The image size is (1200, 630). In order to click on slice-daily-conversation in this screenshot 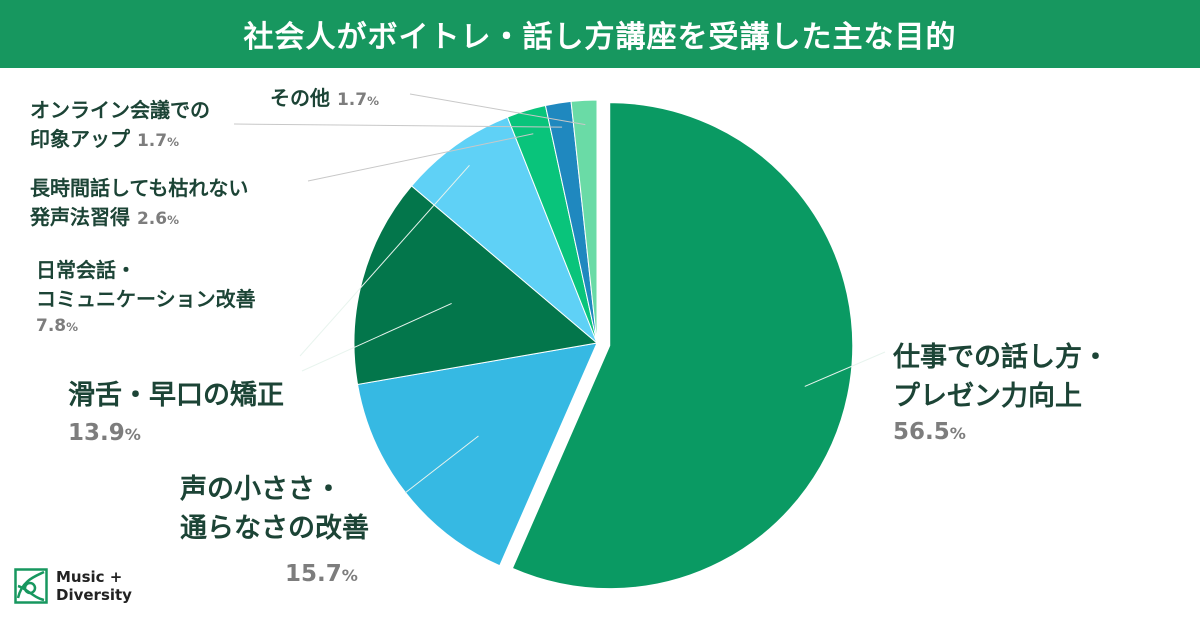, I will do `click(504, 230)`.